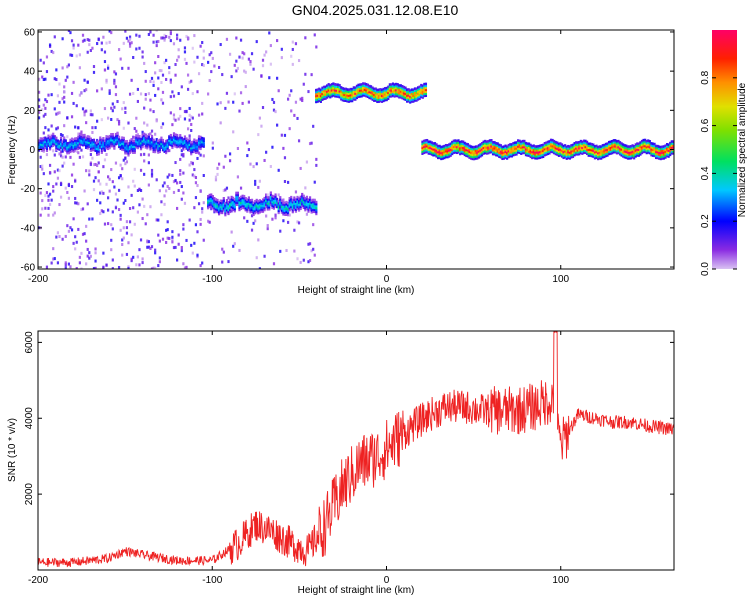 This screenshot has height=600, width=750. I want to click on y-tick-label: 20, so click(30, 111).